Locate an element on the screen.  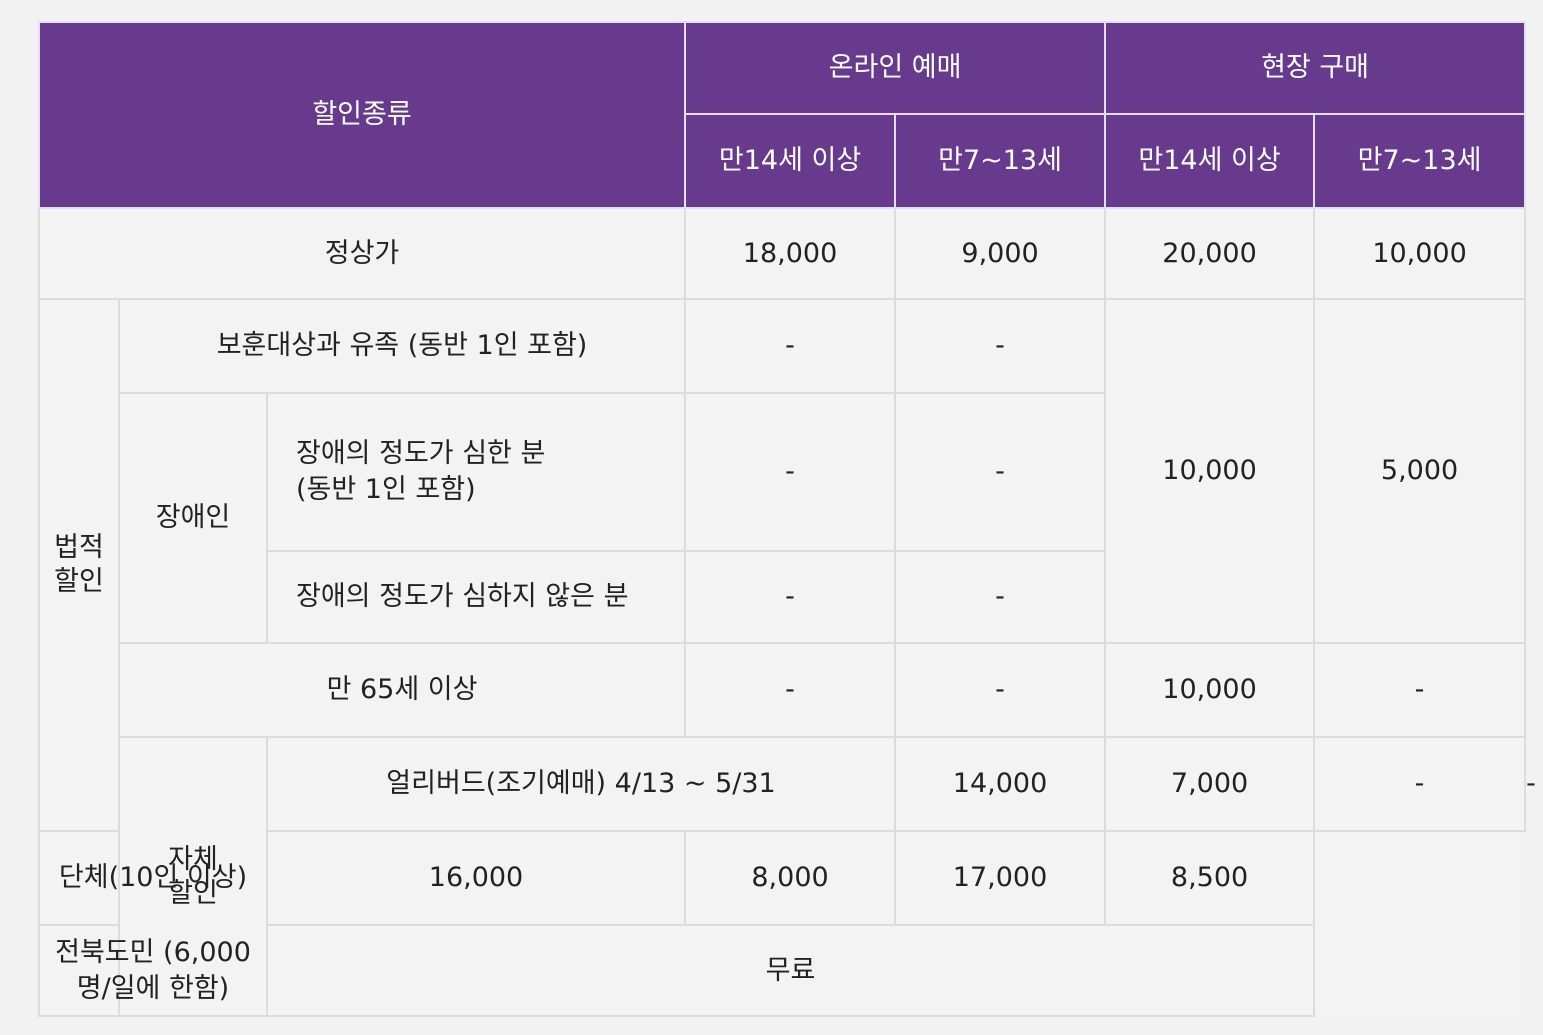
senior-onsite-14: 10,000 is located at coordinates (1210, 690).